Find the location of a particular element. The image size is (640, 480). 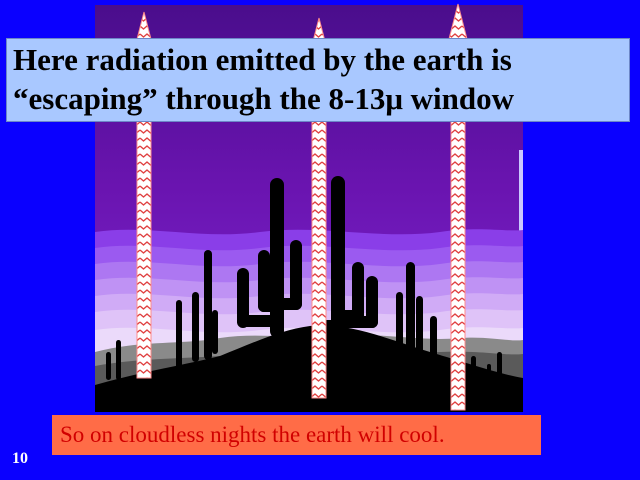

title-line-2: “escaping” through the 8-13μ window is located at coordinates (264, 98).